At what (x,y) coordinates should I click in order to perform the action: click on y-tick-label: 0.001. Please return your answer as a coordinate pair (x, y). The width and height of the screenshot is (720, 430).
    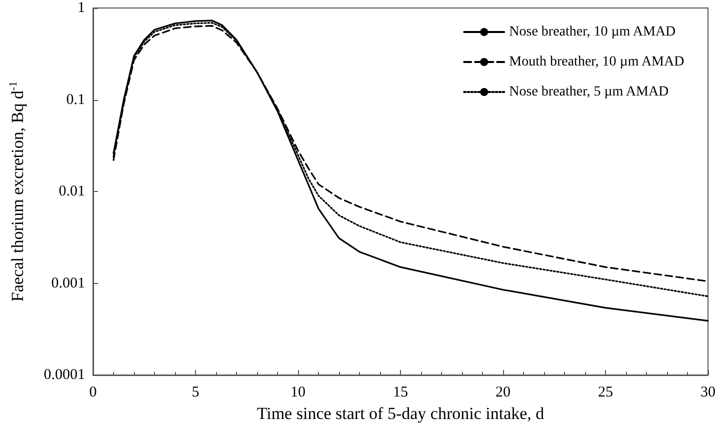
    Looking at the image, I should click on (68, 283).